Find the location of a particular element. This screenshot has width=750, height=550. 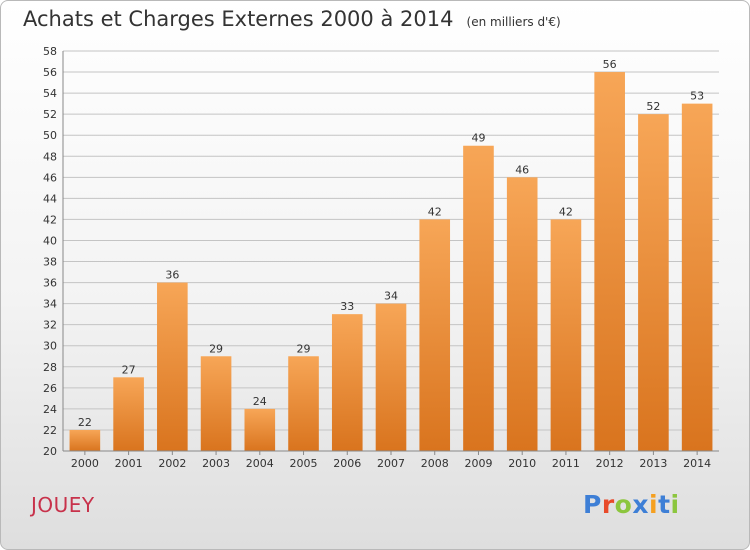

y-tick-label: 38 is located at coordinates (50, 262).